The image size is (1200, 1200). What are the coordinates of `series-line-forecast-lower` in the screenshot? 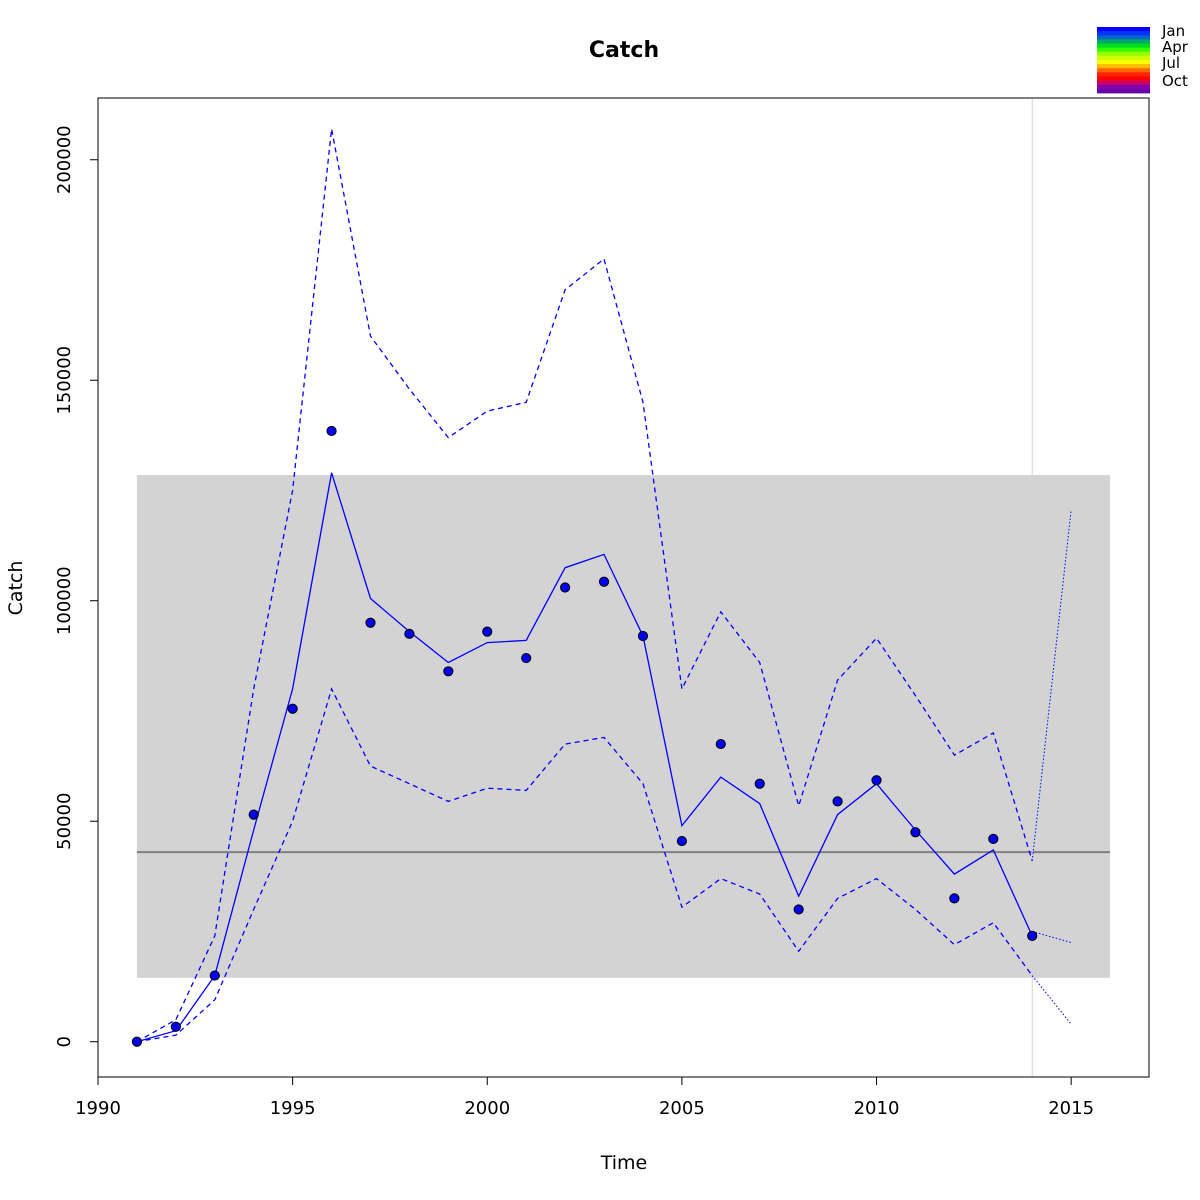 It's located at (1051, 1000).